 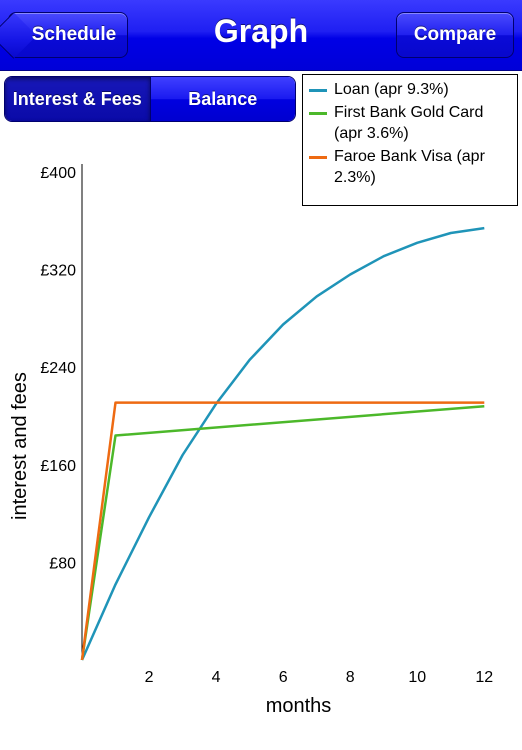 I want to click on y-tick-label: £400, so click(x=58, y=173).